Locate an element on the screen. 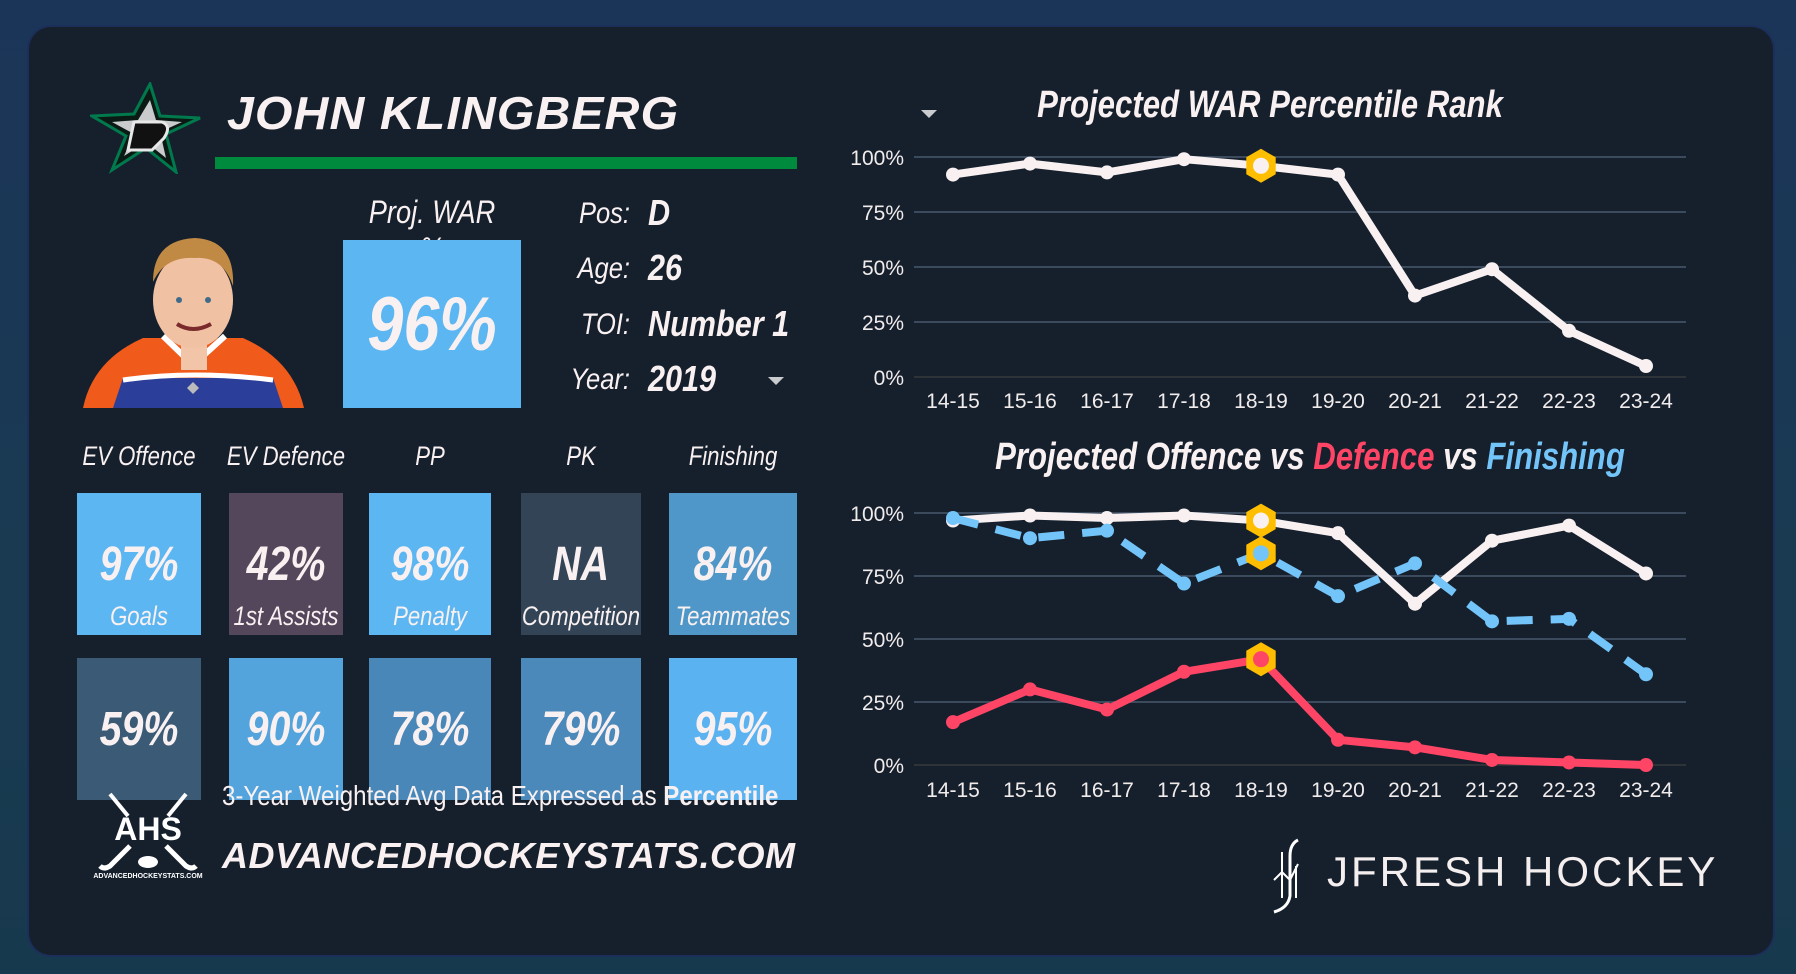 This screenshot has width=1796, height=974. title-underline is located at coordinates (506, 163).